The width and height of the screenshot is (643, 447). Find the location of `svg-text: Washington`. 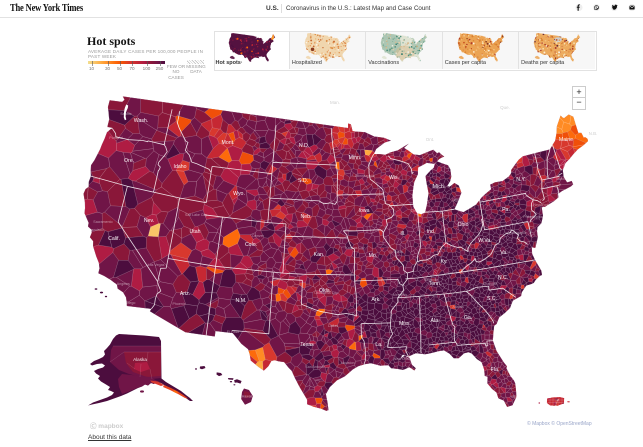

svg-text: Washington is located at coordinates (518, 233).